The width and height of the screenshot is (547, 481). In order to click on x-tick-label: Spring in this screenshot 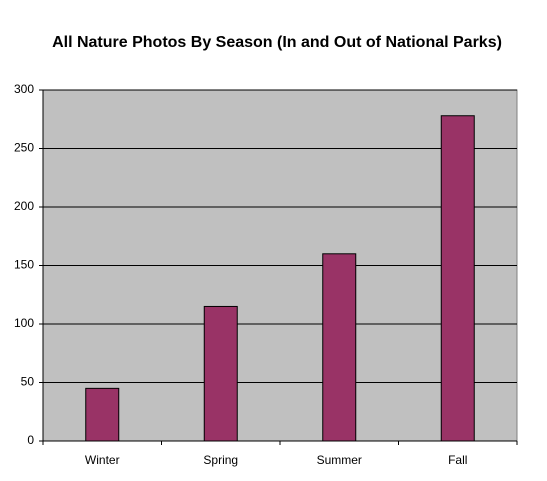, I will do `click(220, 460)`.